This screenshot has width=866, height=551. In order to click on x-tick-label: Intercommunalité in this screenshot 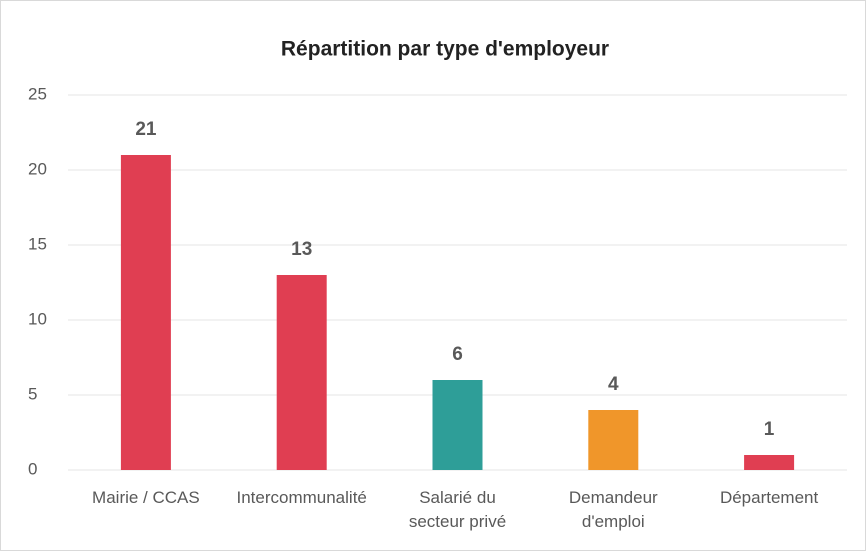, I will do `click(301, 497)`.